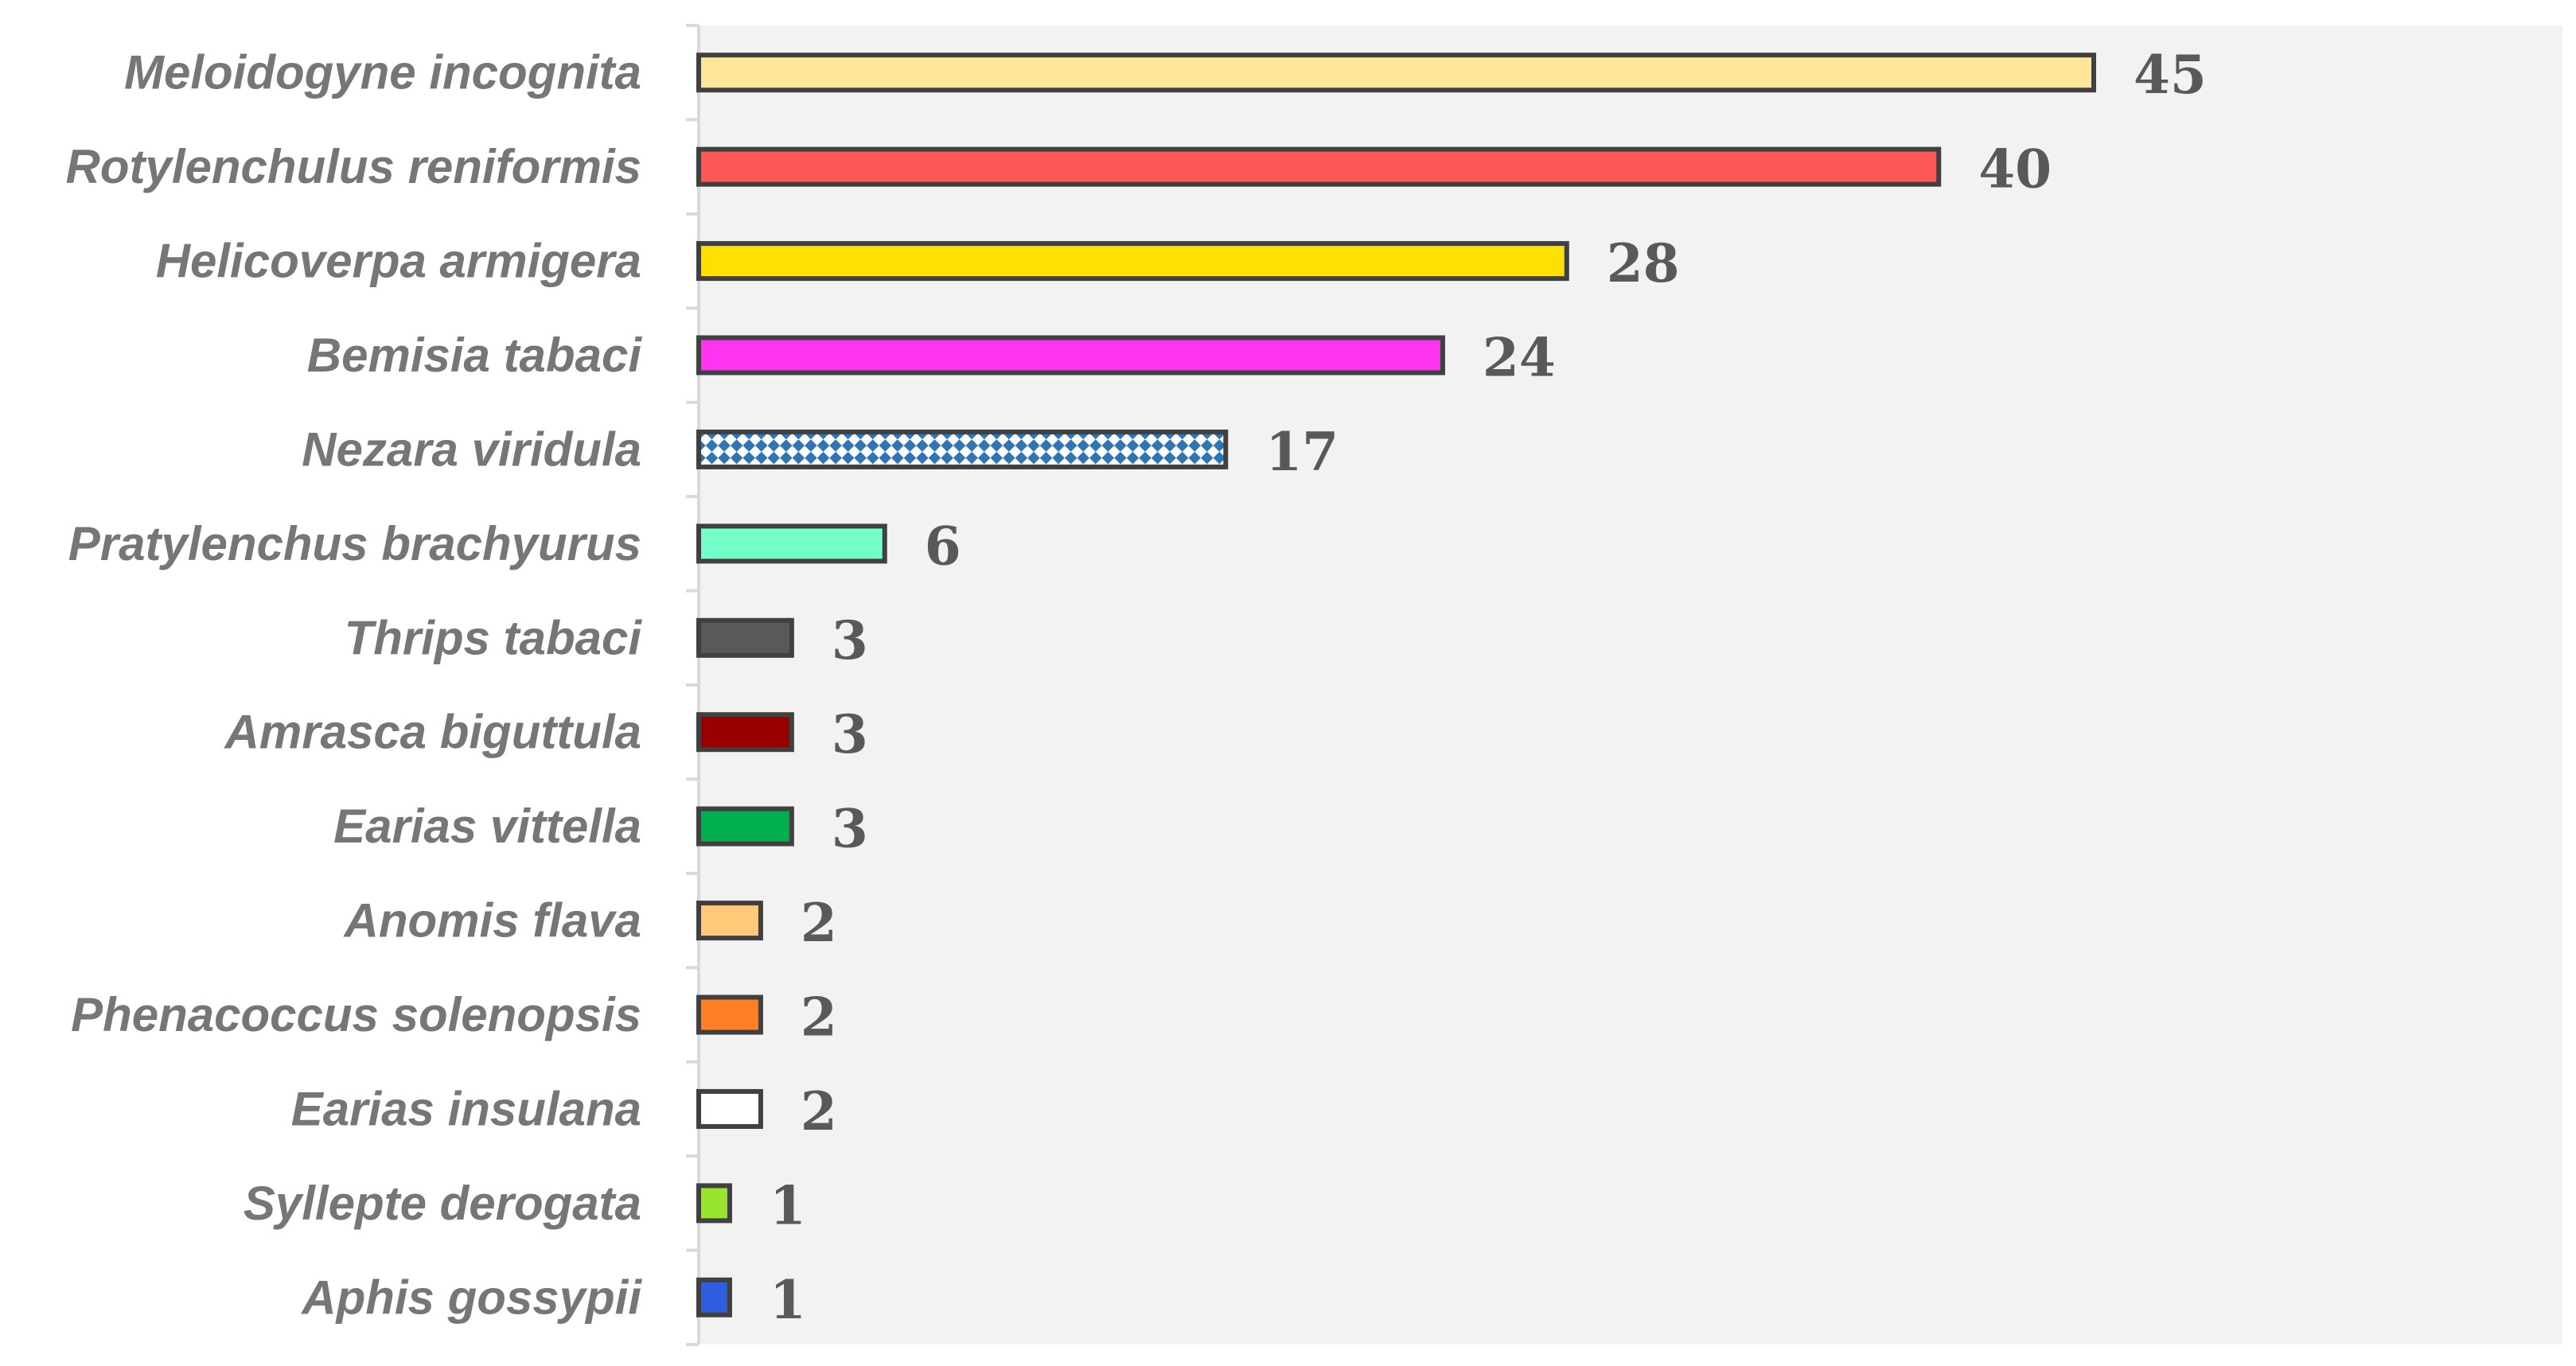 The width and height of the screenshot is (2576, 1366). Describe the element at coordinates (1302, 452) in the screenshot. I see `data-label-nezara-viridula: 17` at that location.